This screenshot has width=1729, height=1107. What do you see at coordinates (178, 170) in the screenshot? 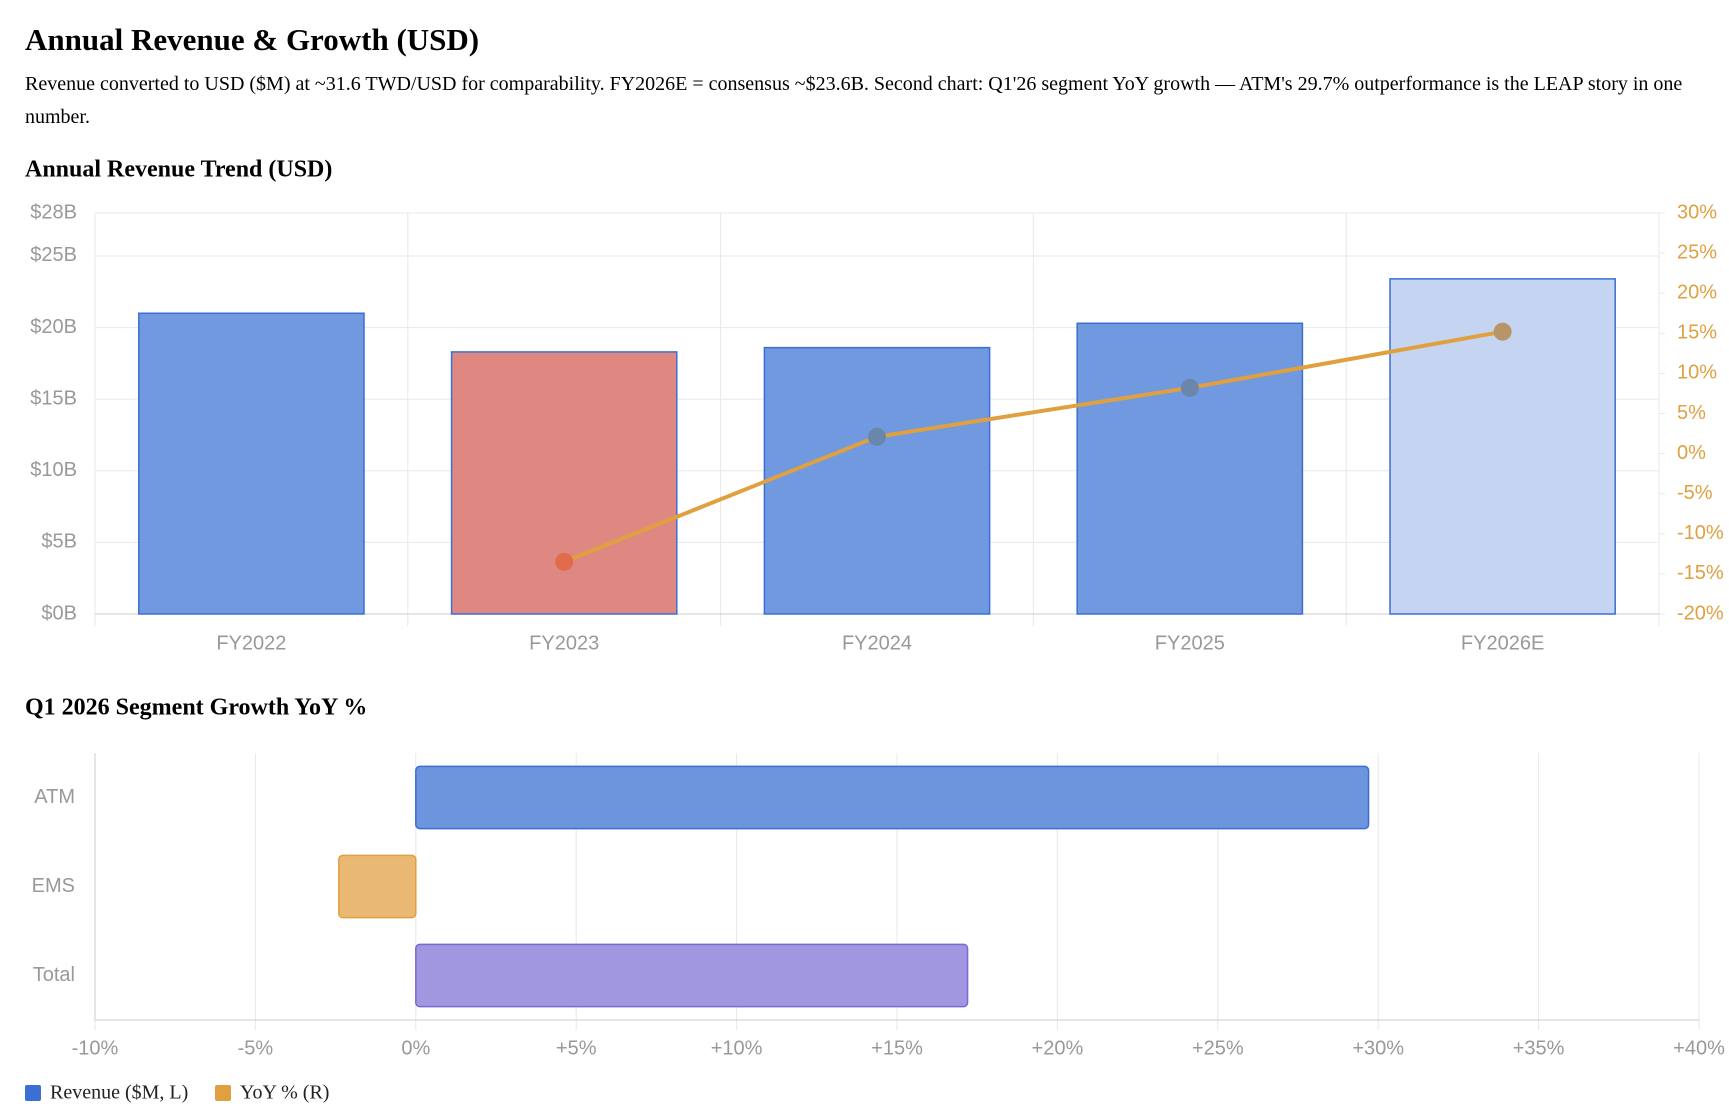
I see `chart-title: Annual Revenue Trend (USD)` at bounding box center [178, 170].